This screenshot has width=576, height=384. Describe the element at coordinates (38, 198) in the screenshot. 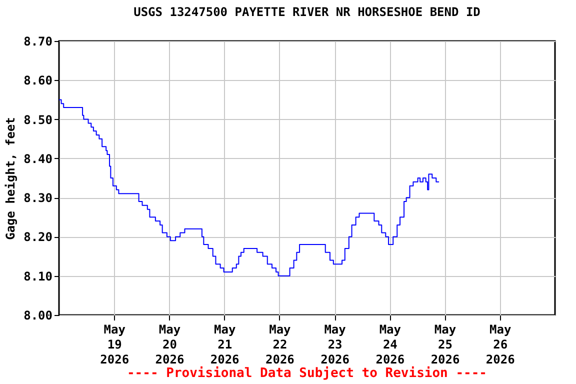

I see `y-tick-label: 8.30` at that location.